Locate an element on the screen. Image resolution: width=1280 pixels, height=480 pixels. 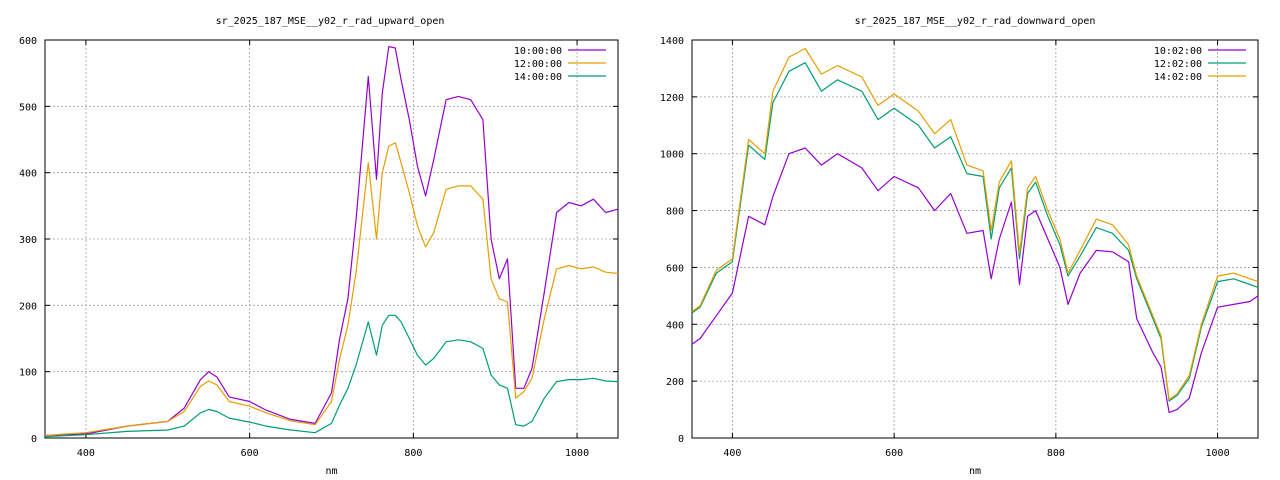
y-tick-label: 500 is located at coordinates (28, 107).